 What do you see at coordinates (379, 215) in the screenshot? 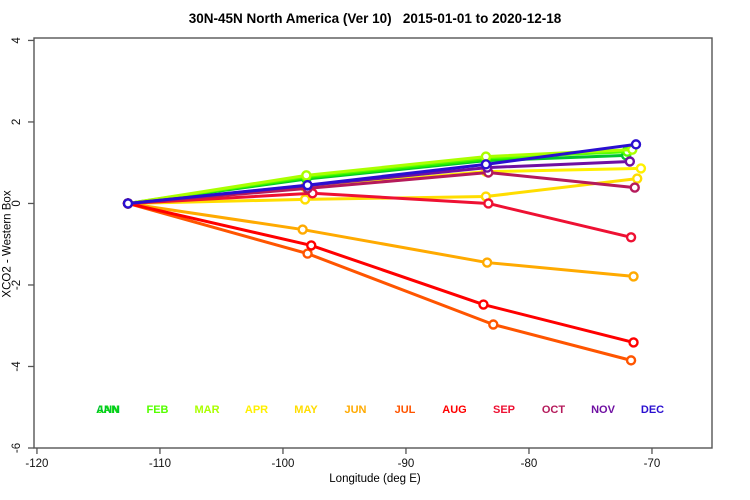
I see `series-line-SEP` at bounding box center [379, 215].